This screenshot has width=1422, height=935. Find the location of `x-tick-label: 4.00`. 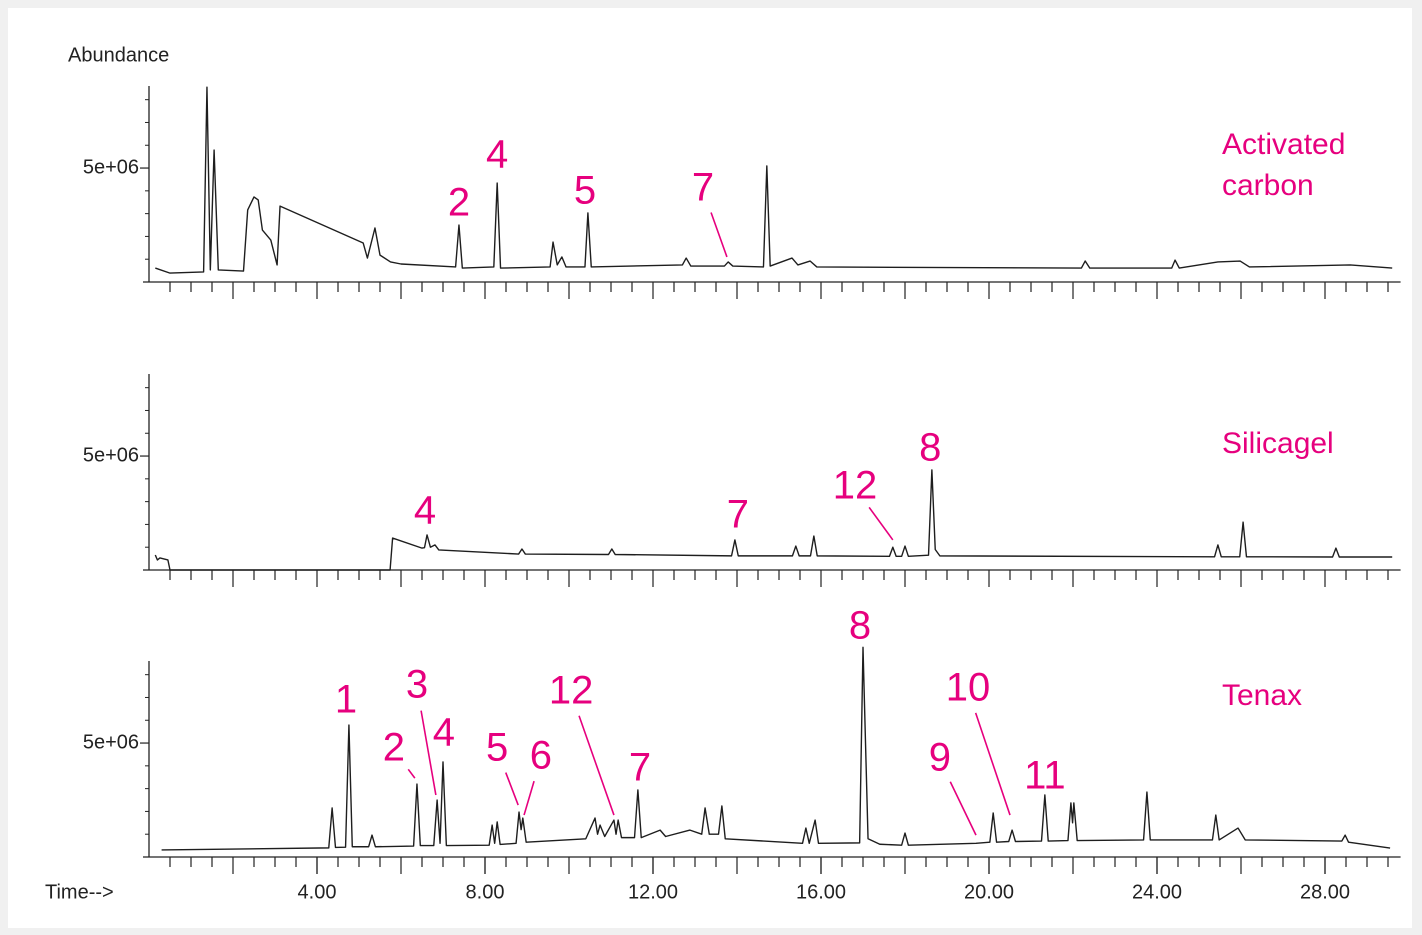

x-tick-label: 4.00 is located at coordinates (317, 892).